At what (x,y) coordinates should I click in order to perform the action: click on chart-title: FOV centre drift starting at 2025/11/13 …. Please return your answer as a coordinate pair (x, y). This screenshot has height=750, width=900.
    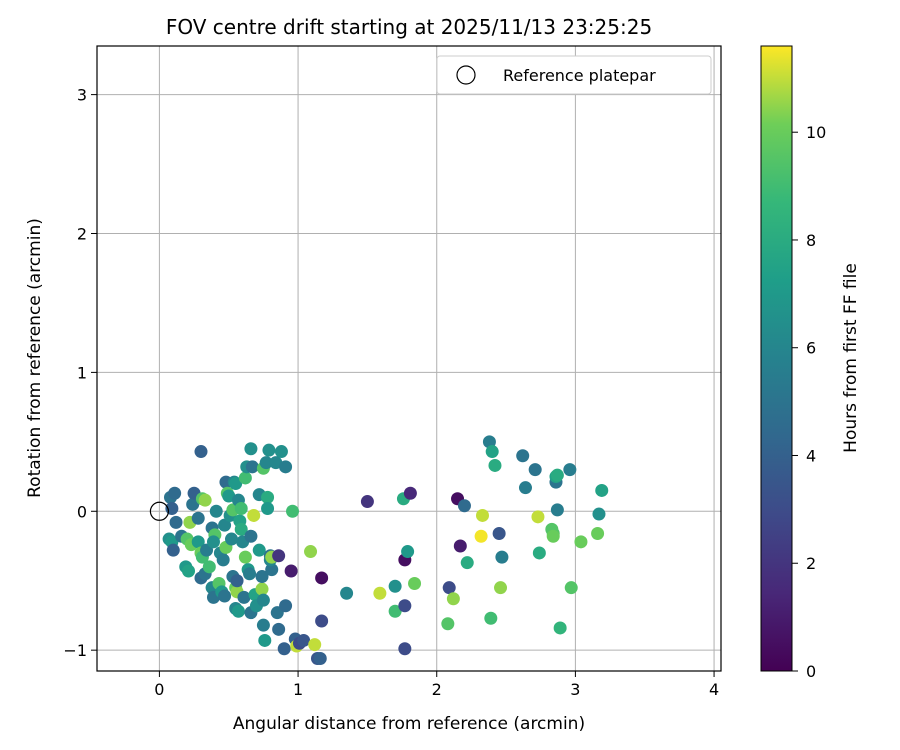
    Looking at the image, I should click on (409, 27).